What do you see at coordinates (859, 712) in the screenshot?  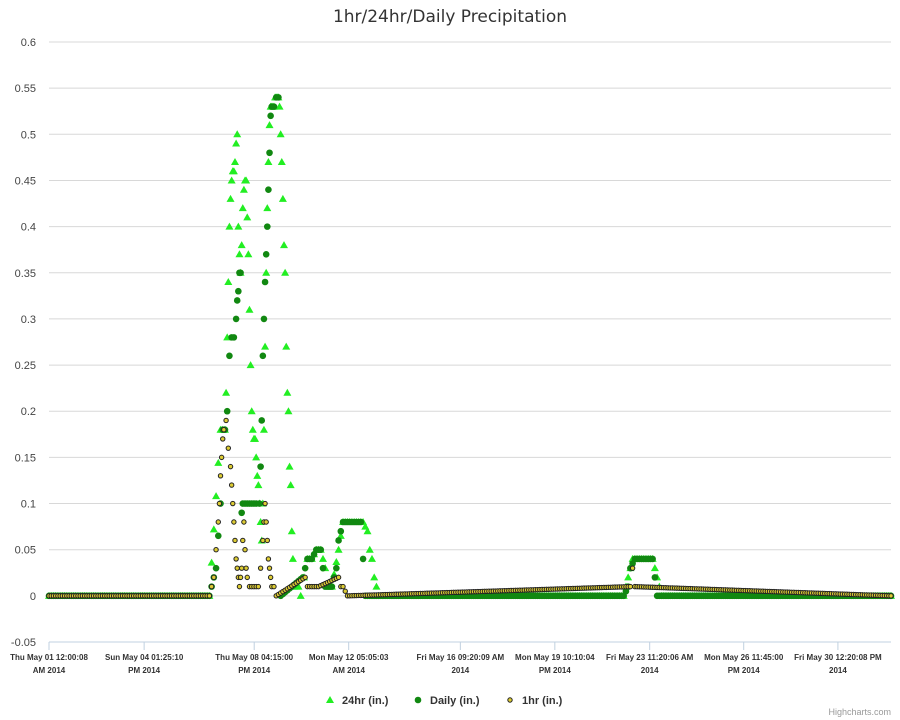 I see `chart-credit: Highcharts.com` at bounding box center [859, 712].